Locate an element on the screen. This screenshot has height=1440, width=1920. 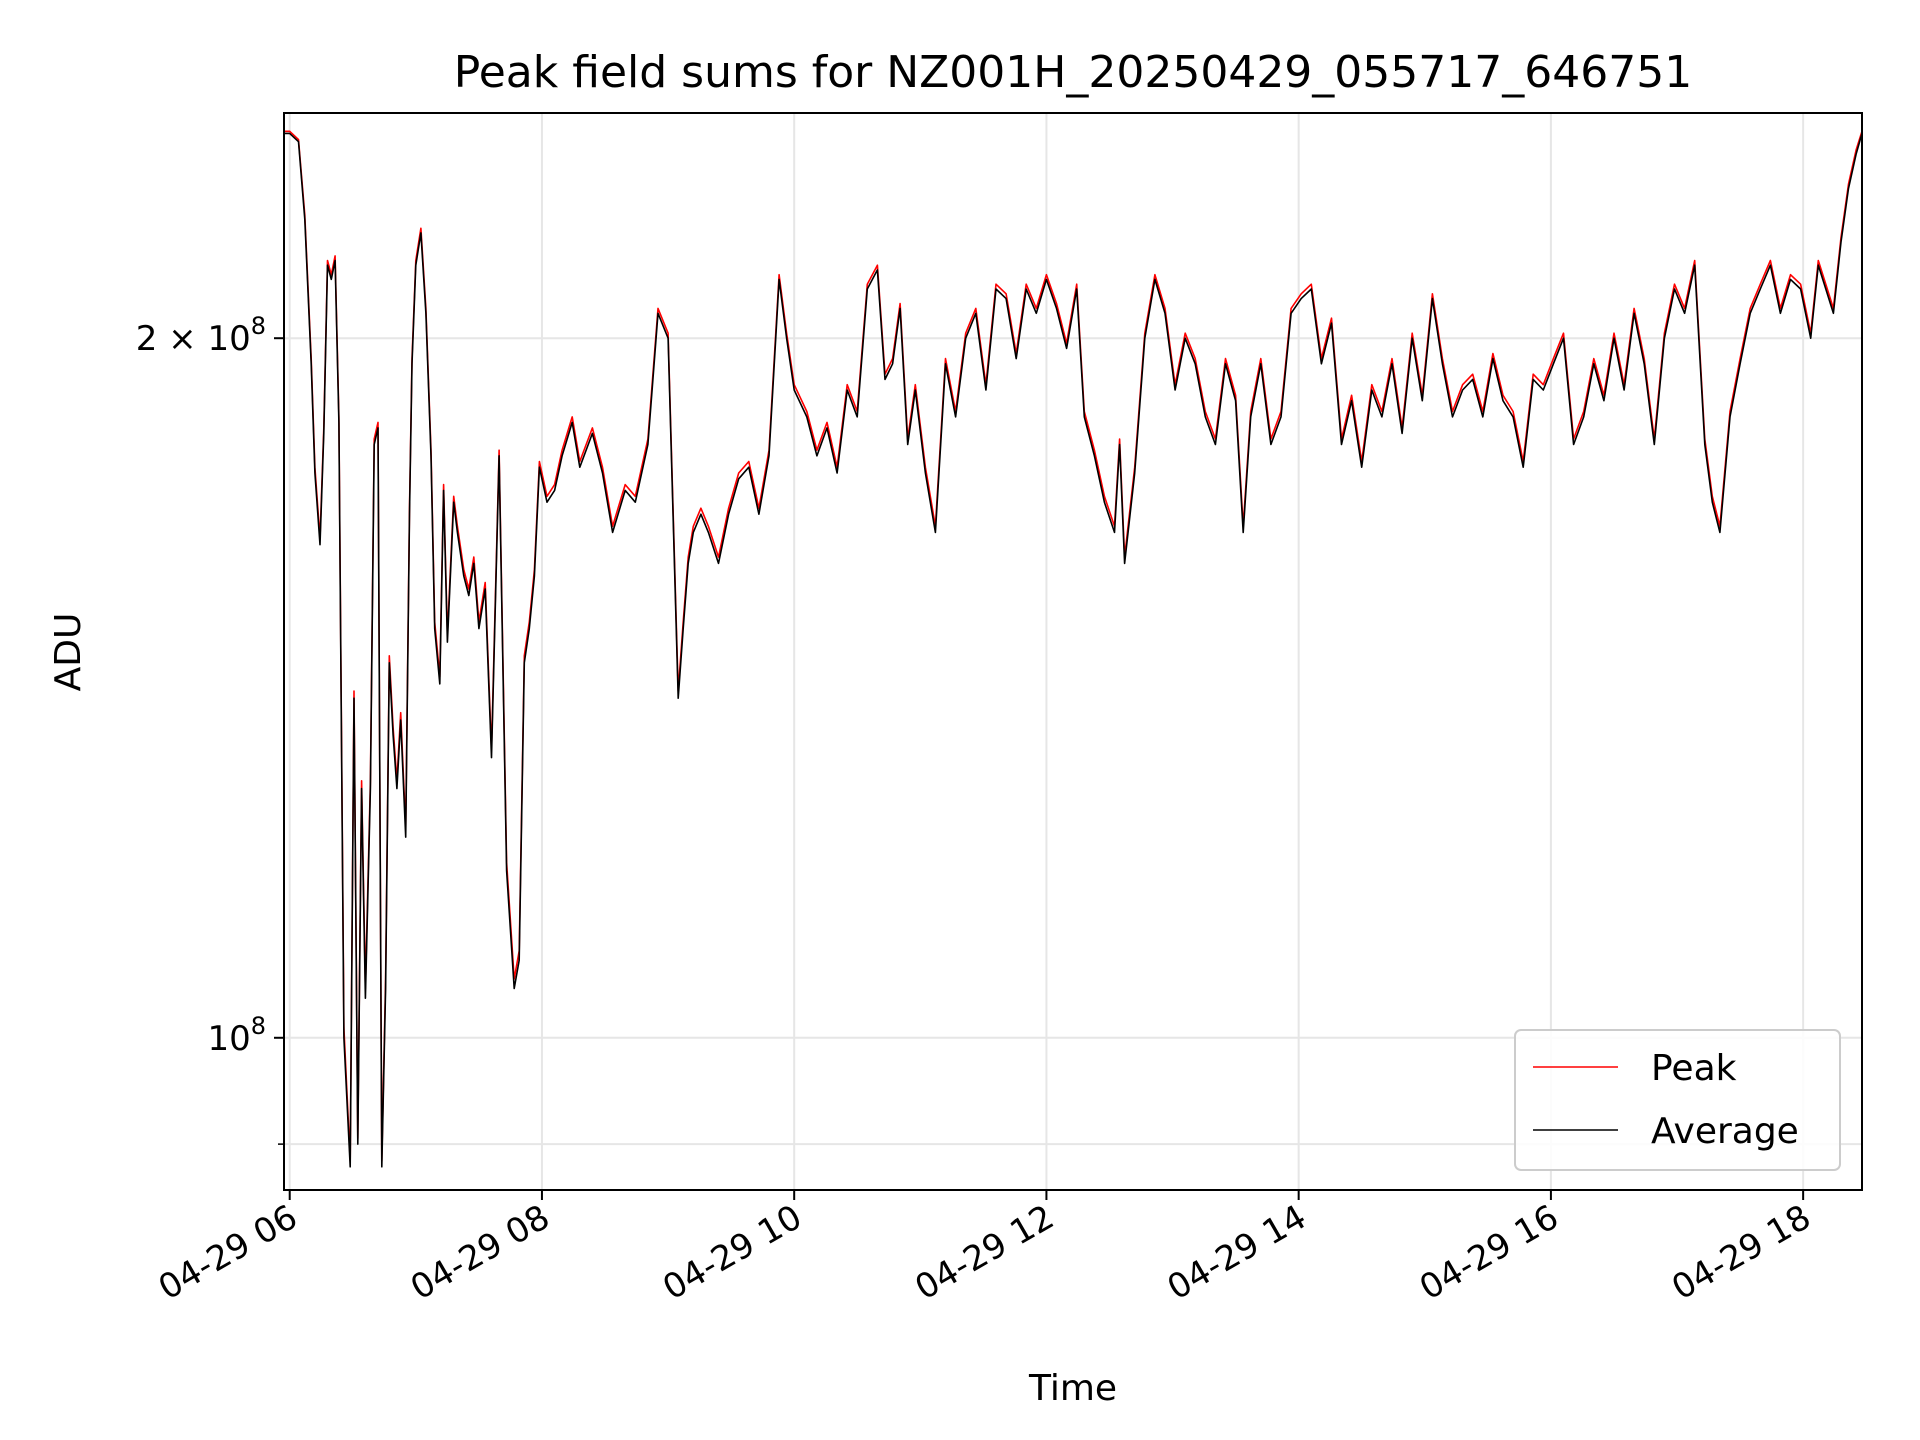
y-tick-label: 108 is located at coordinates (236, 1035).